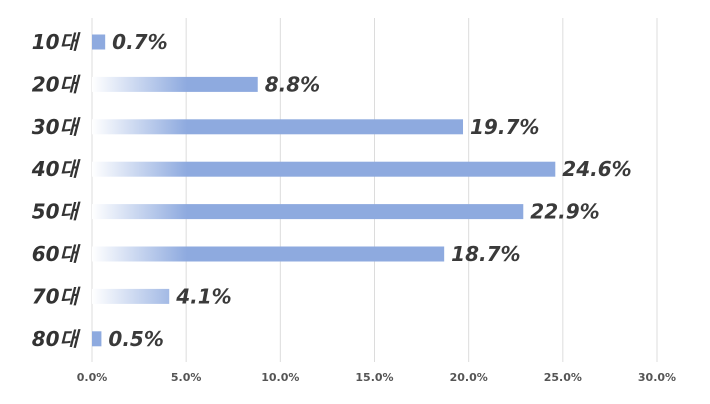 This screenshot has width=710, height=404. Describe the element at coordinates (56, 42) in the screenshot. I see `category-label: 10대` at that location.